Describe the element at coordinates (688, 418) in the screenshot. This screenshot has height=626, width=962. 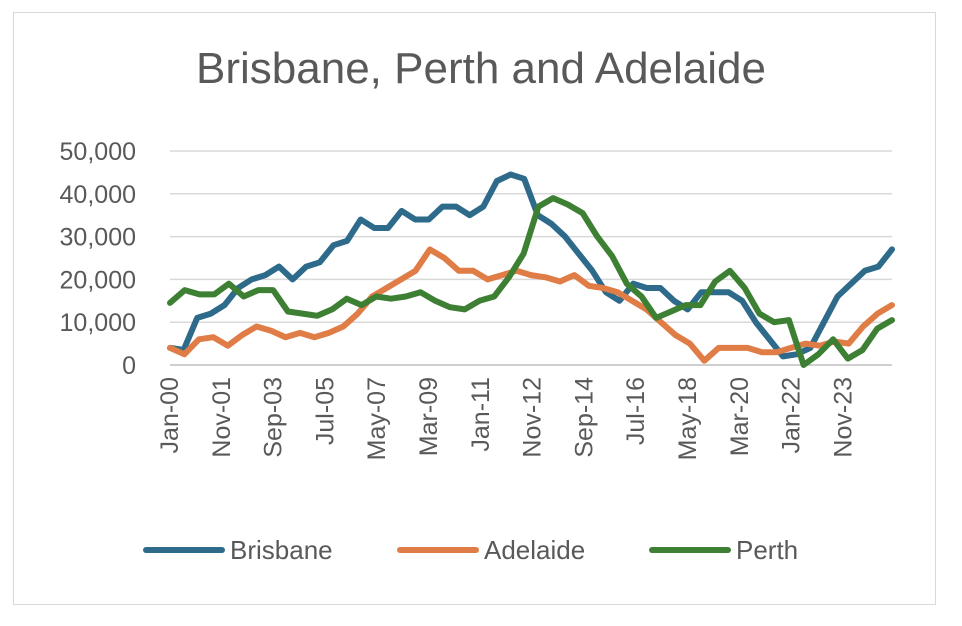
I see `x-tick-label: May-18` at that location.